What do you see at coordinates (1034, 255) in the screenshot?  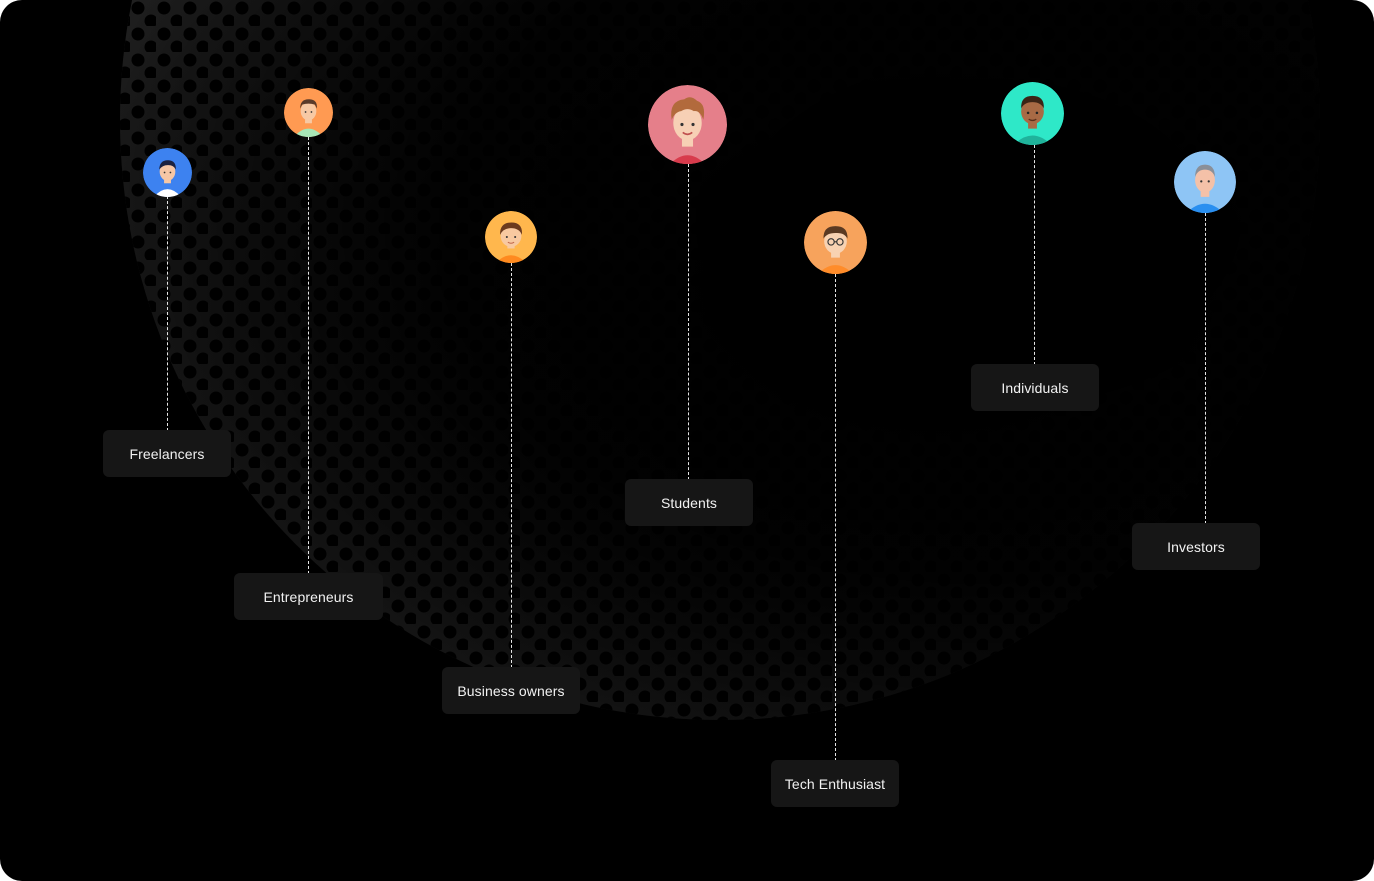 I see `connector-line-individuals` at bounding box center [1034, 255].